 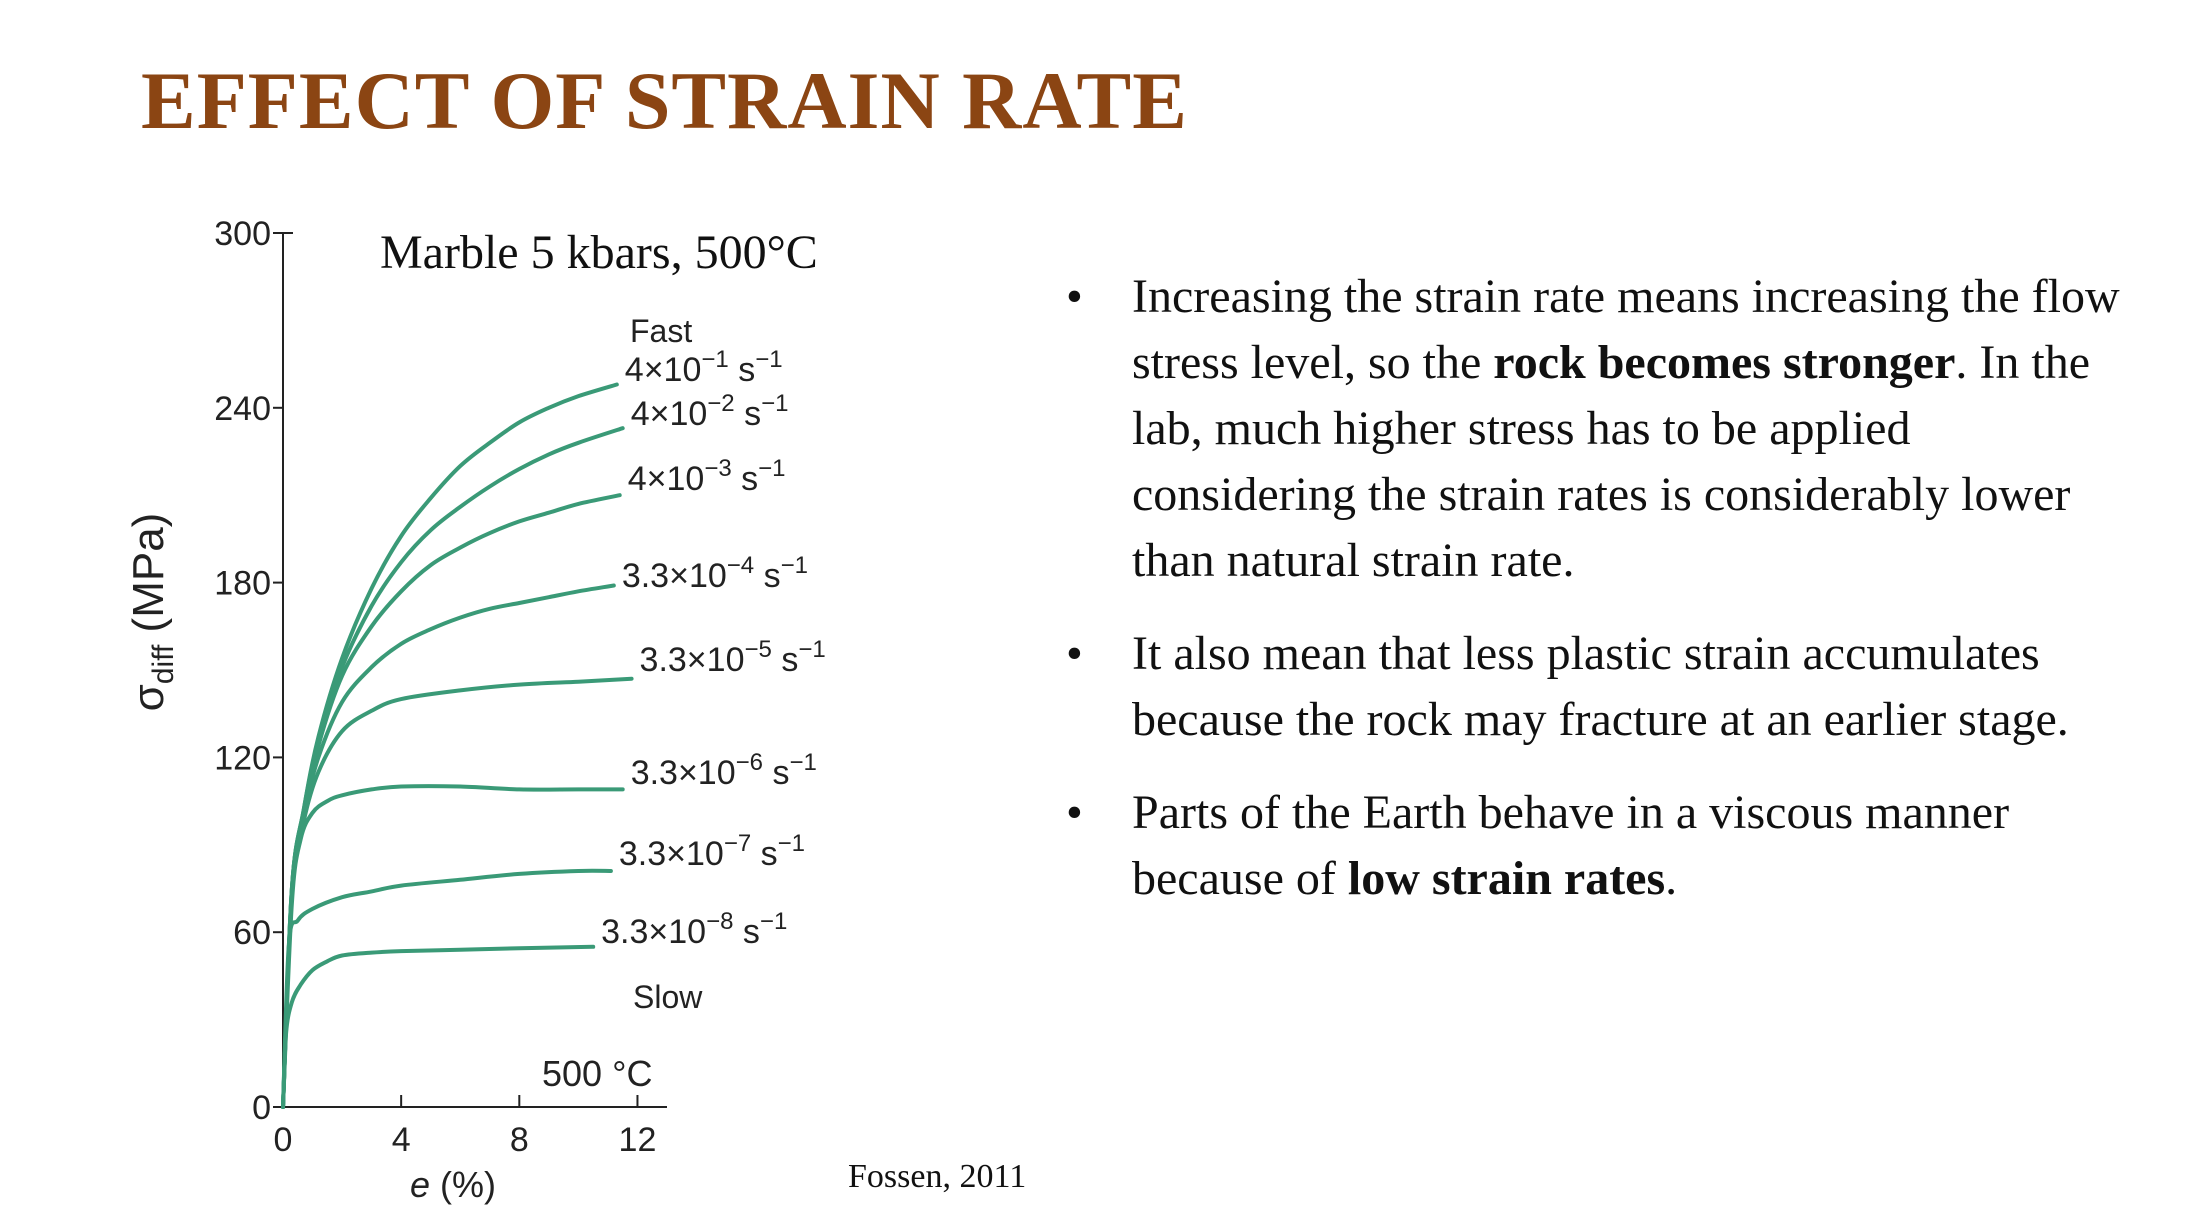 What do you see at coordinates (242, 409) in the screenshot?
I see `y-tick-label: 240` at bounding box center [242, 409].